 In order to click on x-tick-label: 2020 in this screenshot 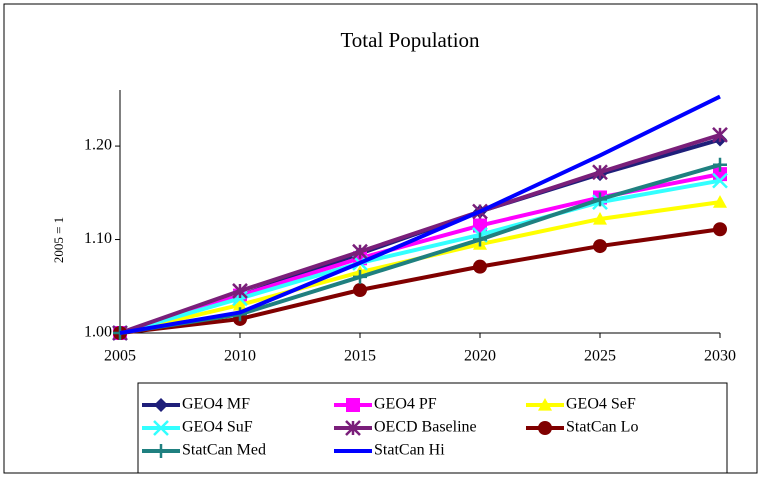, I will do `click(480, 356)`.